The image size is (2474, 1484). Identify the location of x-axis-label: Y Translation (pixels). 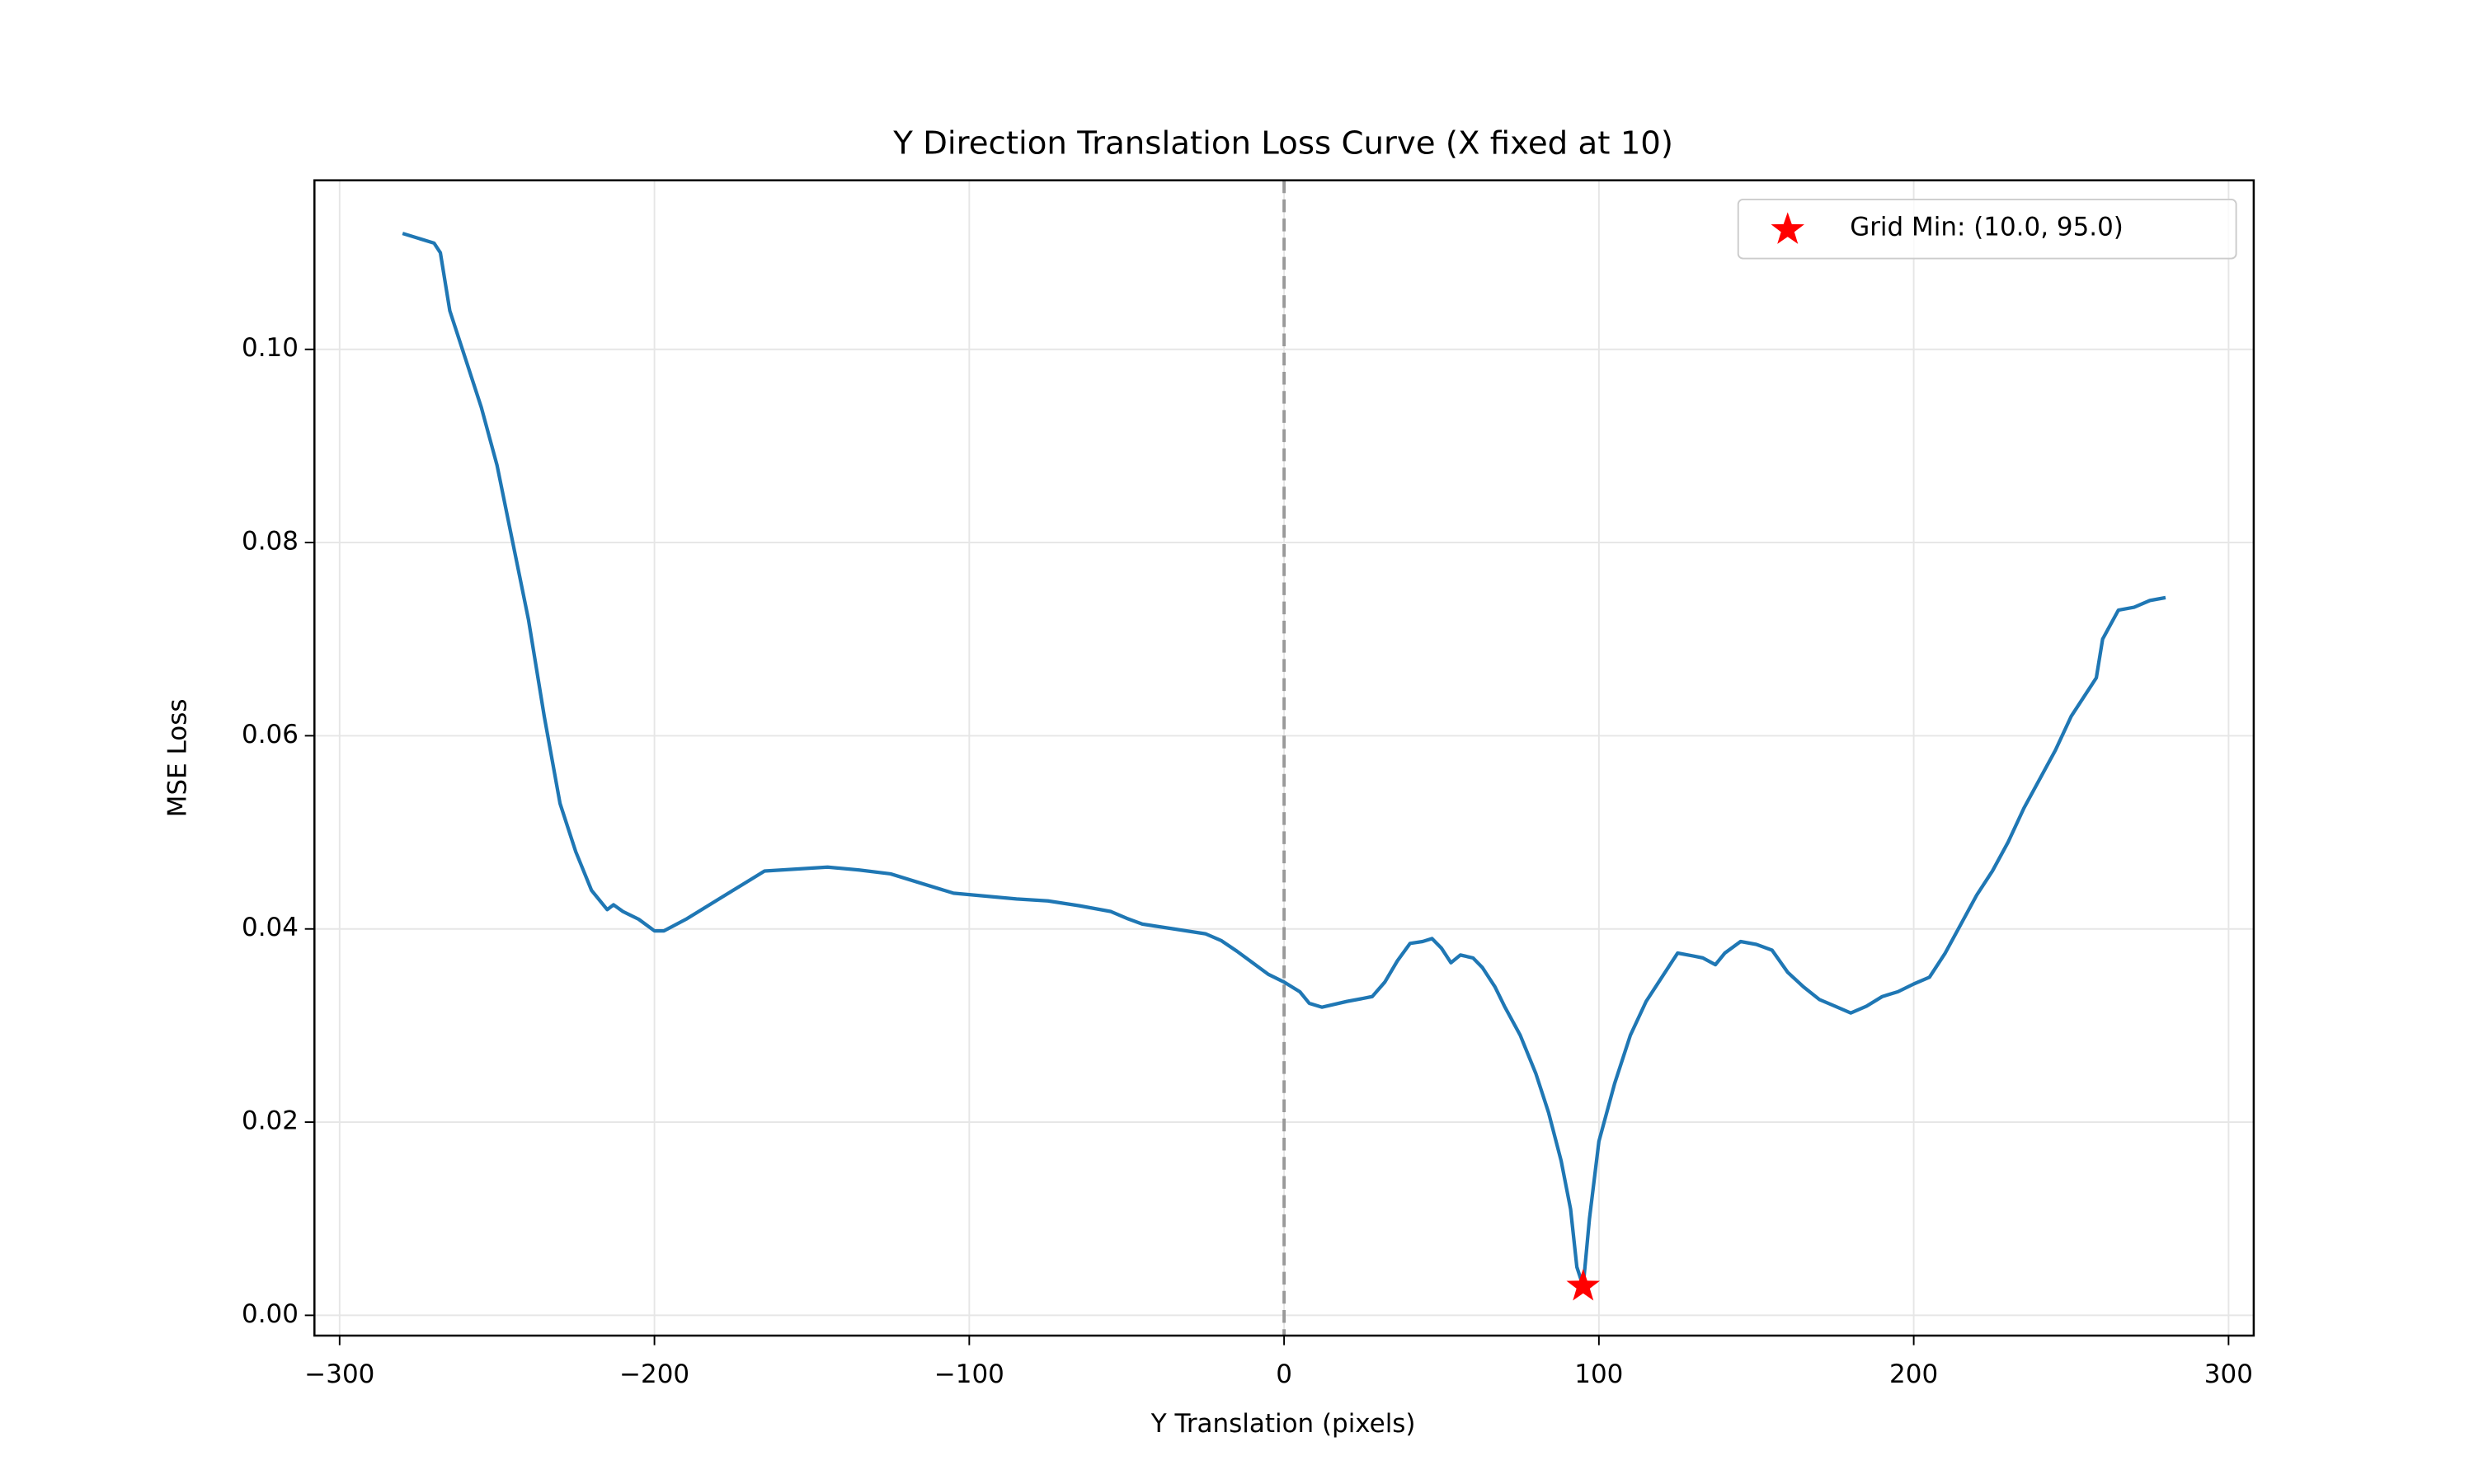
(1283, 1424).